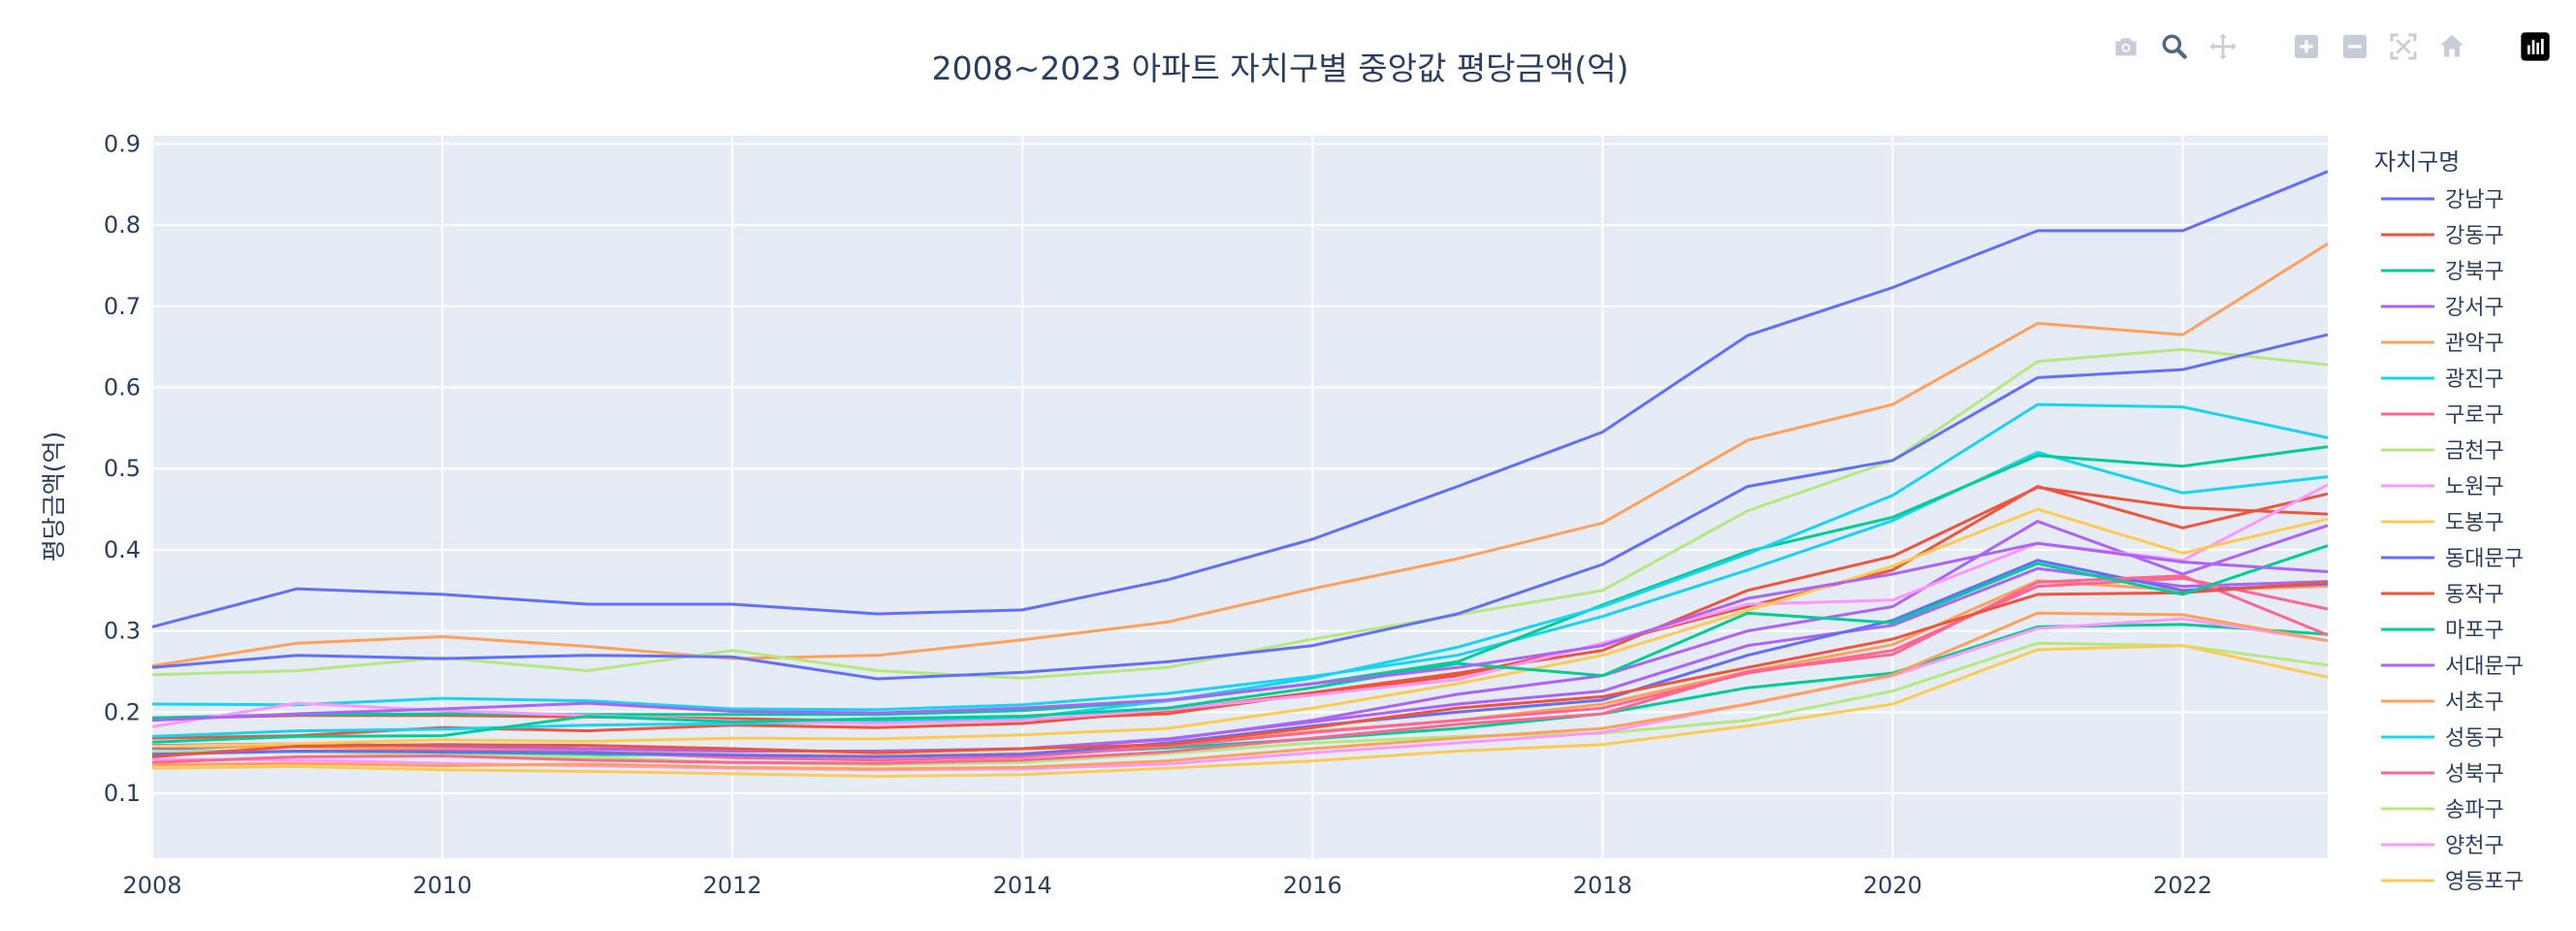  What do you see at coordinates (2474, 200) in the screenshot?
I see `legend-label: 강남구` at bounding box center [2474, 200].